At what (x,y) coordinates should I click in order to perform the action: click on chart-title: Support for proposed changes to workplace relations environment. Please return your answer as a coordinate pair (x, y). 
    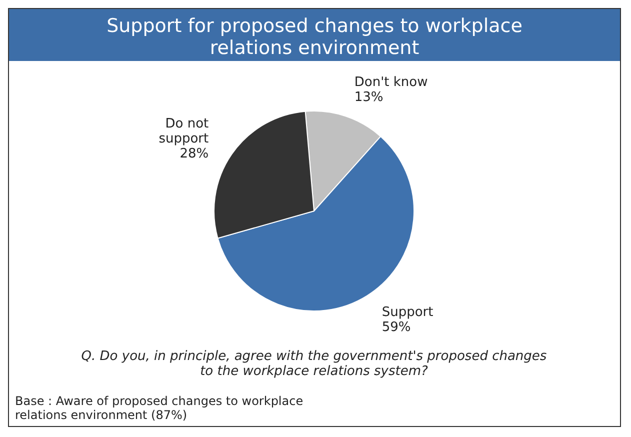
    Looking at the image, I should click on (314, 35).